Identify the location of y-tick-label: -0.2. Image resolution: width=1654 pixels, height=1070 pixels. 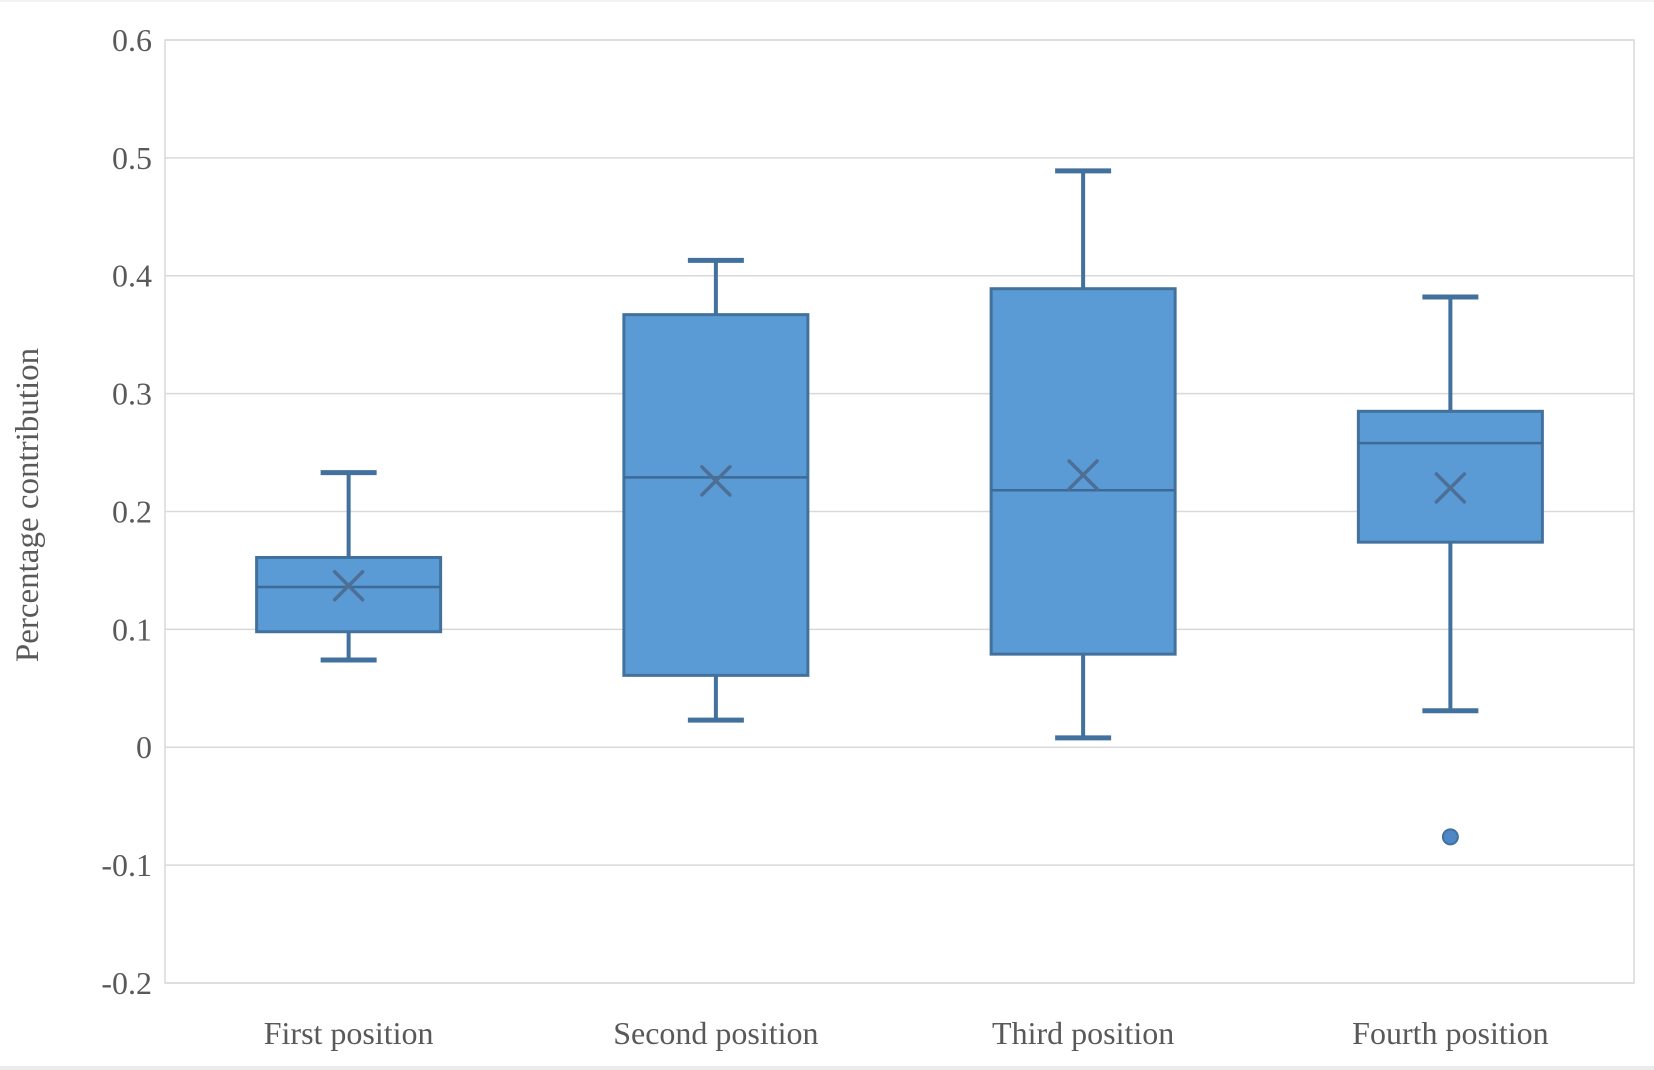
(126, 983).